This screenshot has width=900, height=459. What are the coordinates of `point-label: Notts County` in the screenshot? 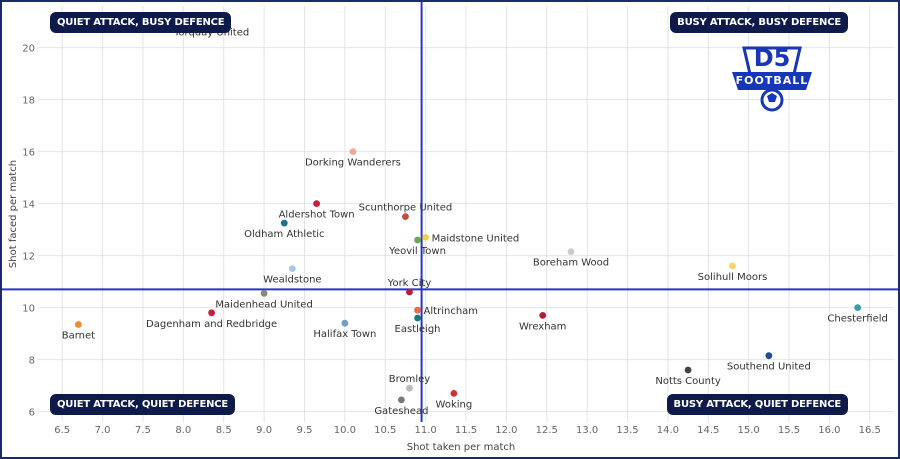 It's located at (688, 381).